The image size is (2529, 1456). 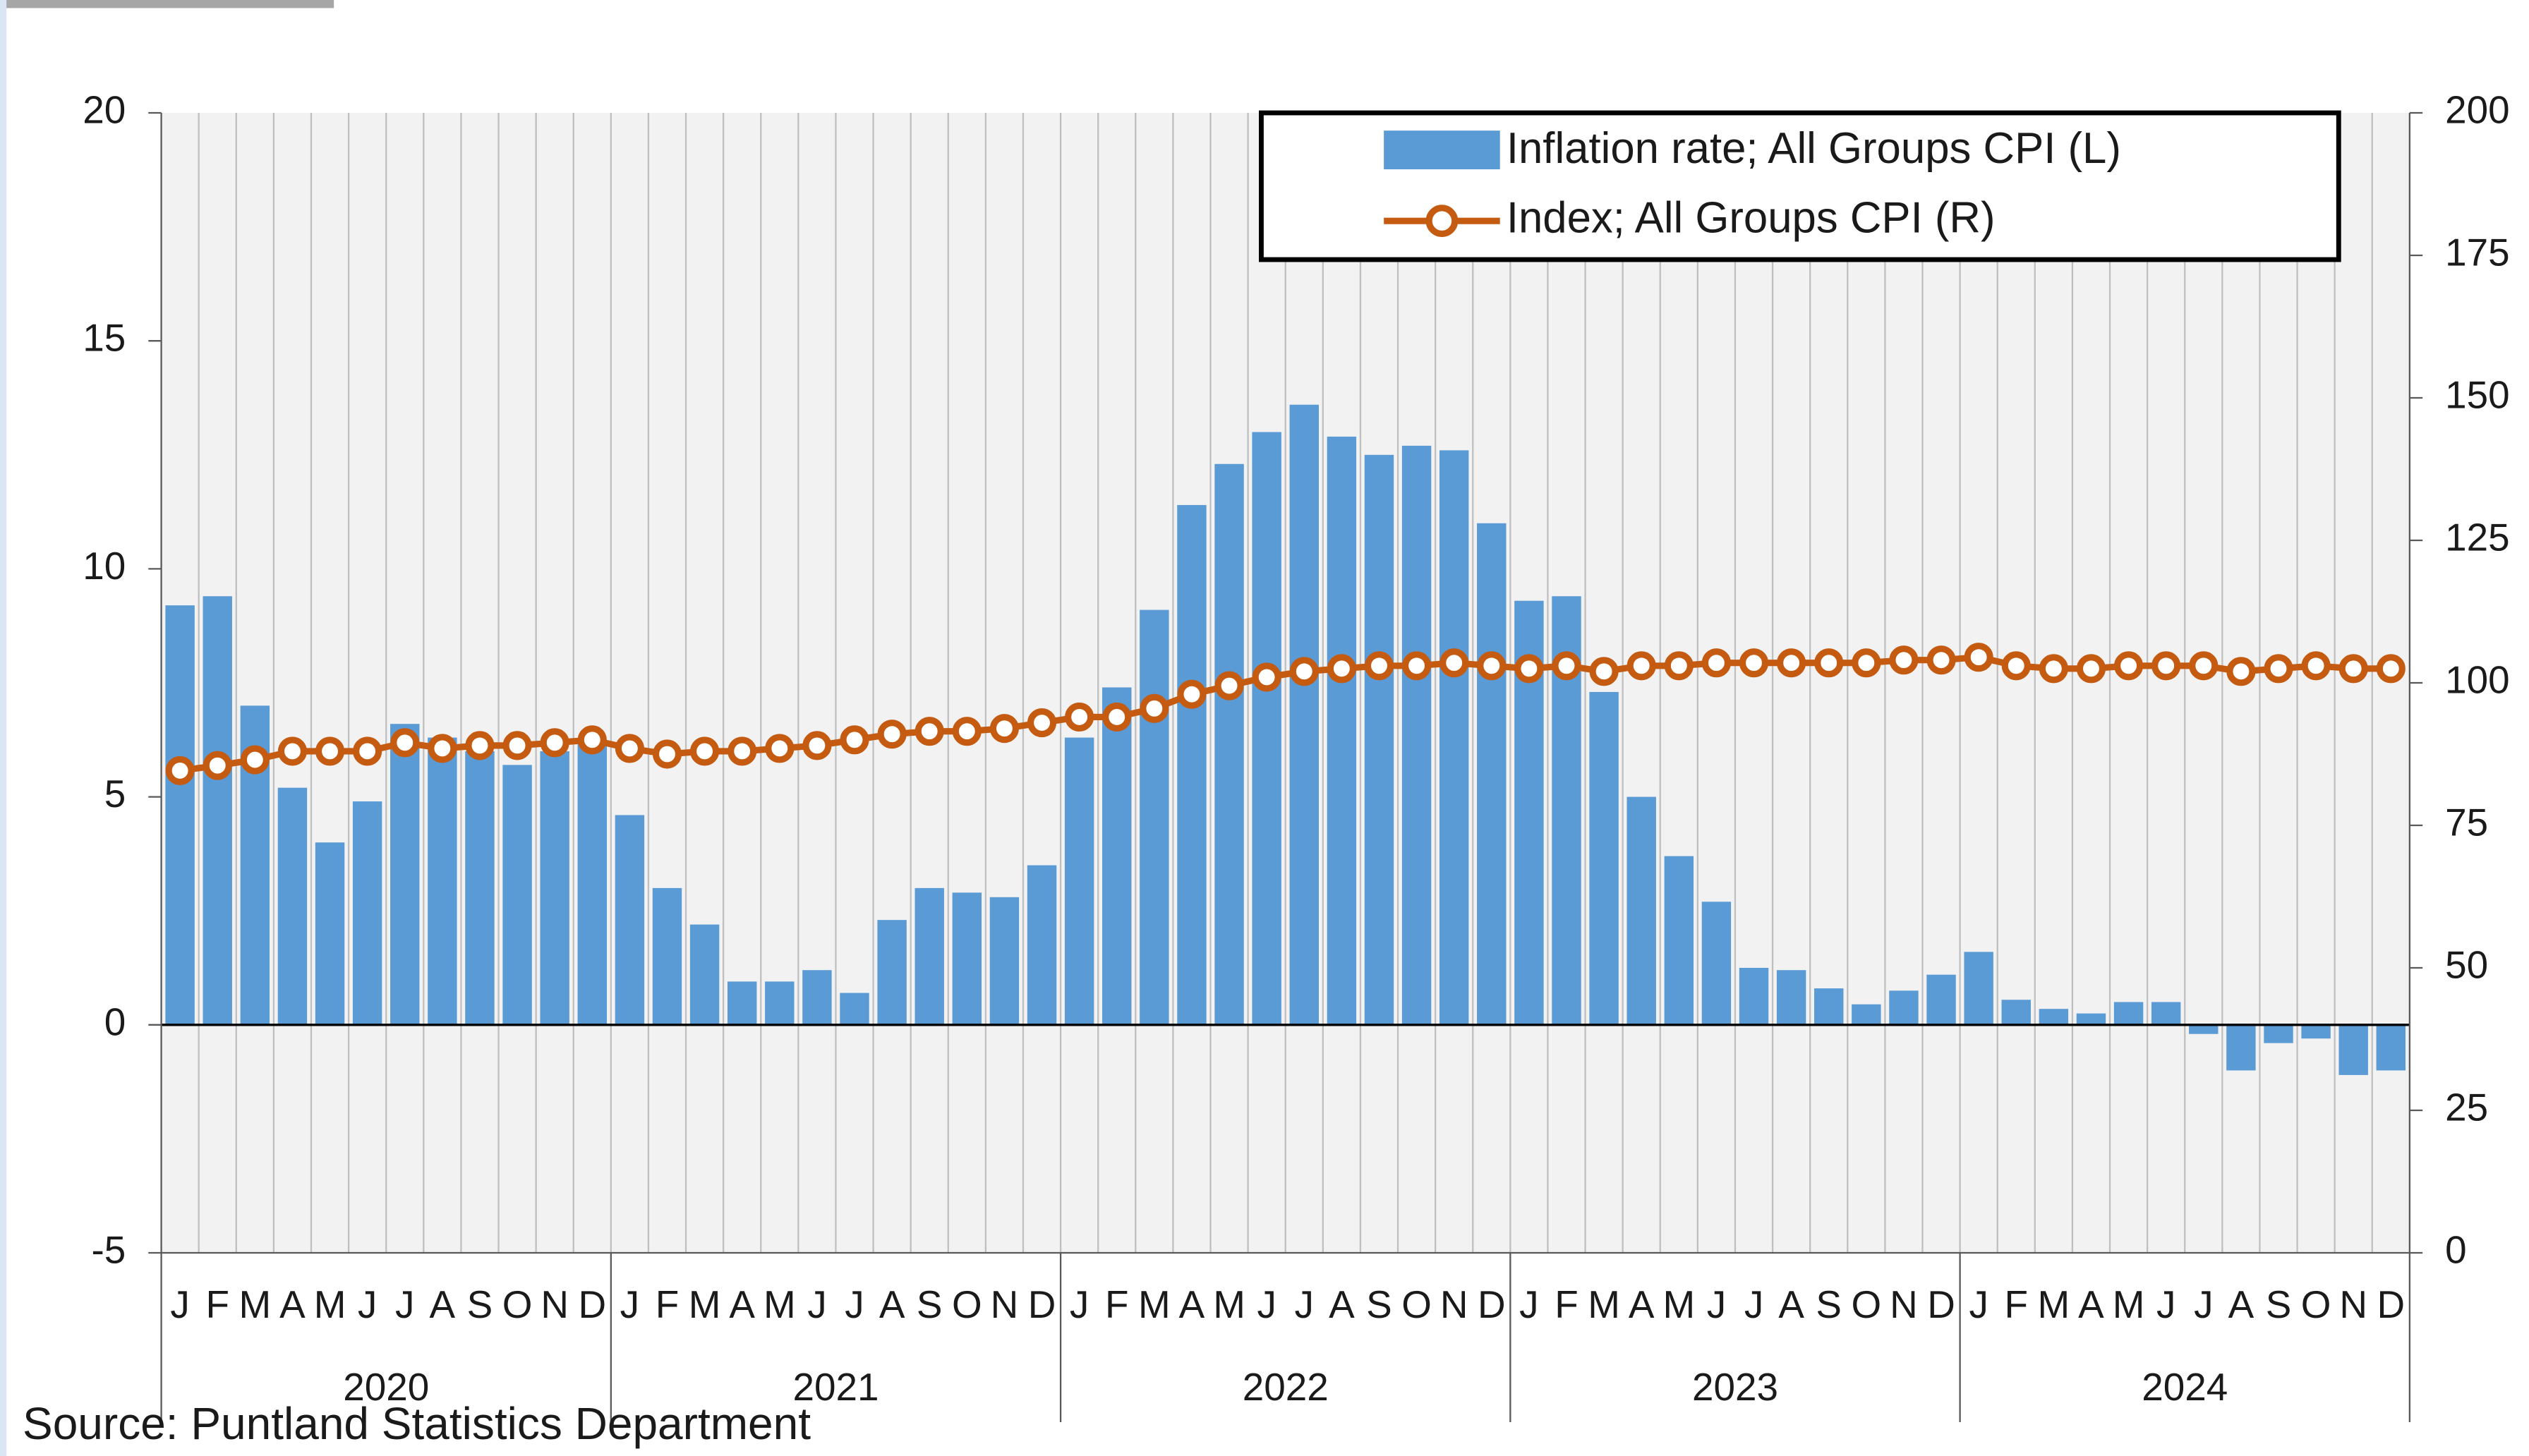 What do you see at coordinates (1751, 217) in the screenshot?
I see `legend-label: Index; All Groups CPI (R)` at bounding box center [1751, 217].